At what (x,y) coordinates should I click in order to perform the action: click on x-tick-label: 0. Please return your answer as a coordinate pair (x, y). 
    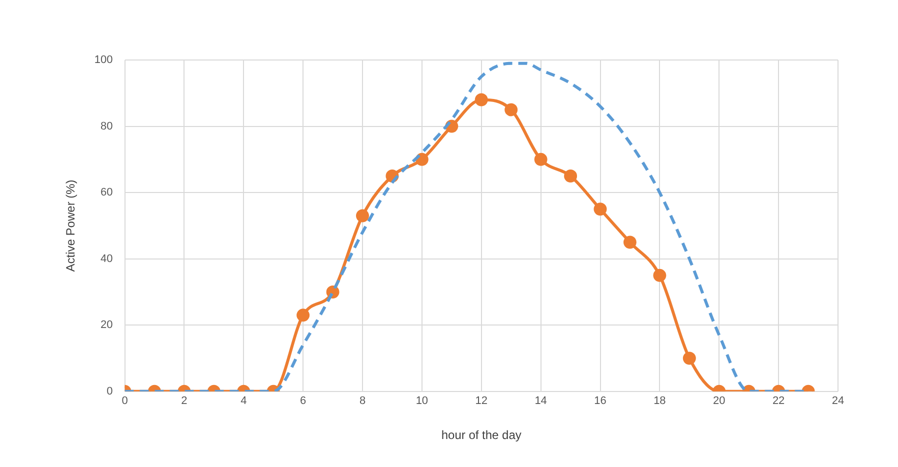
    Looking at the image, I should click on (125, 401).